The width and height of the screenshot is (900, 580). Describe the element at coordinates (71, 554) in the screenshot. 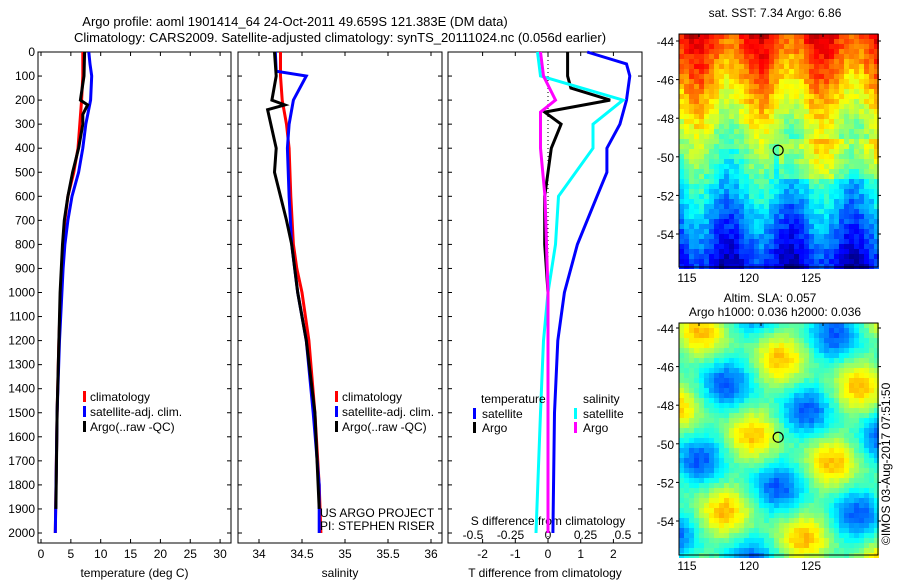

I see `x-tick-label: 5` at that location.